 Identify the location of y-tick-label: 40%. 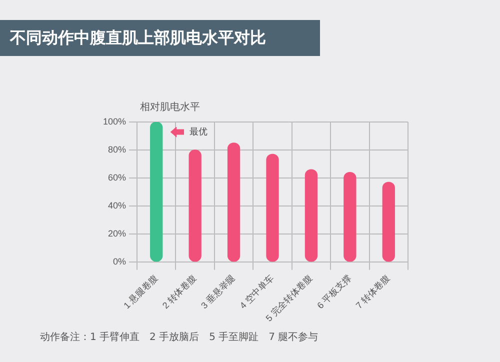
(117, 205).